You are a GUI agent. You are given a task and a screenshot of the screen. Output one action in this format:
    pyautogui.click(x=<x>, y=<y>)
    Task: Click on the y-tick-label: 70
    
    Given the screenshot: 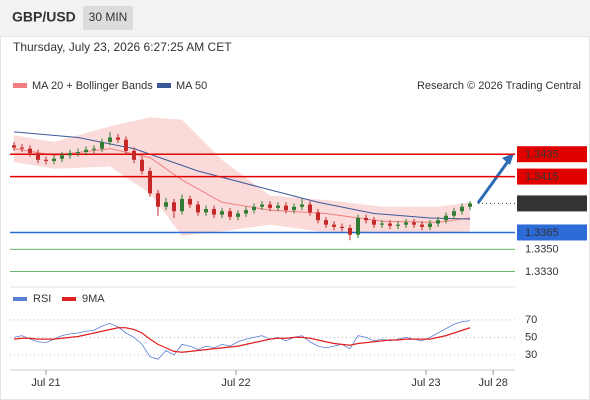 What is the action you would take?
    pyautogui.click(x=531, y=320)
    